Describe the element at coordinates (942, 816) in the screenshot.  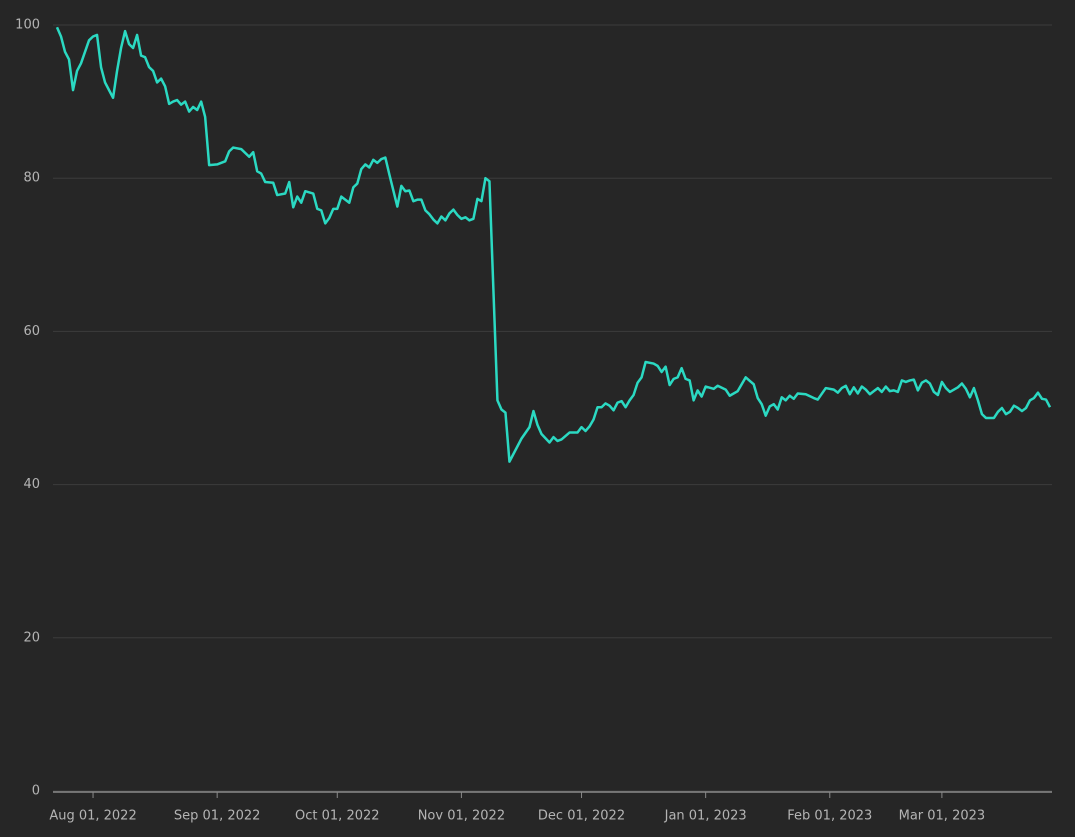
I see `x-tick-label: Mar 01, 2023` at that location.